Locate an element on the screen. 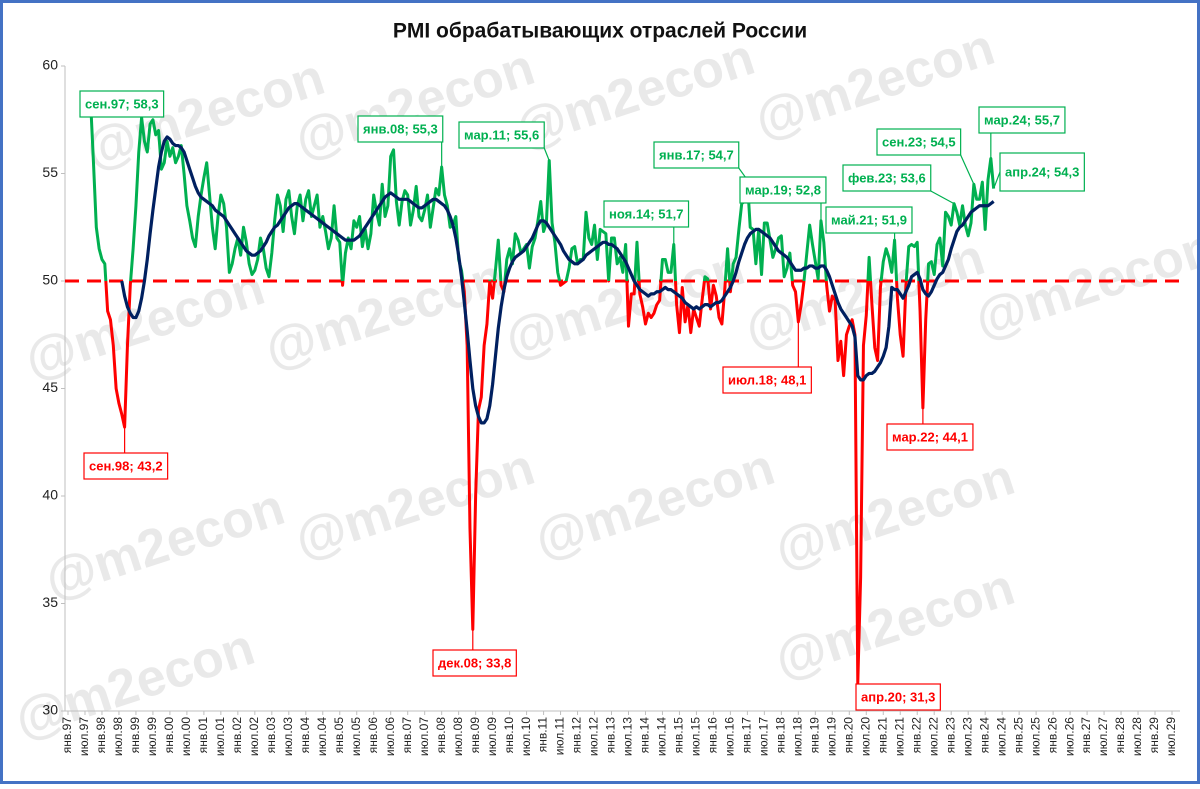 This screenshot has width=1200, height=789. x-tick-label: июл.16 is located at coordinates (730, 736).